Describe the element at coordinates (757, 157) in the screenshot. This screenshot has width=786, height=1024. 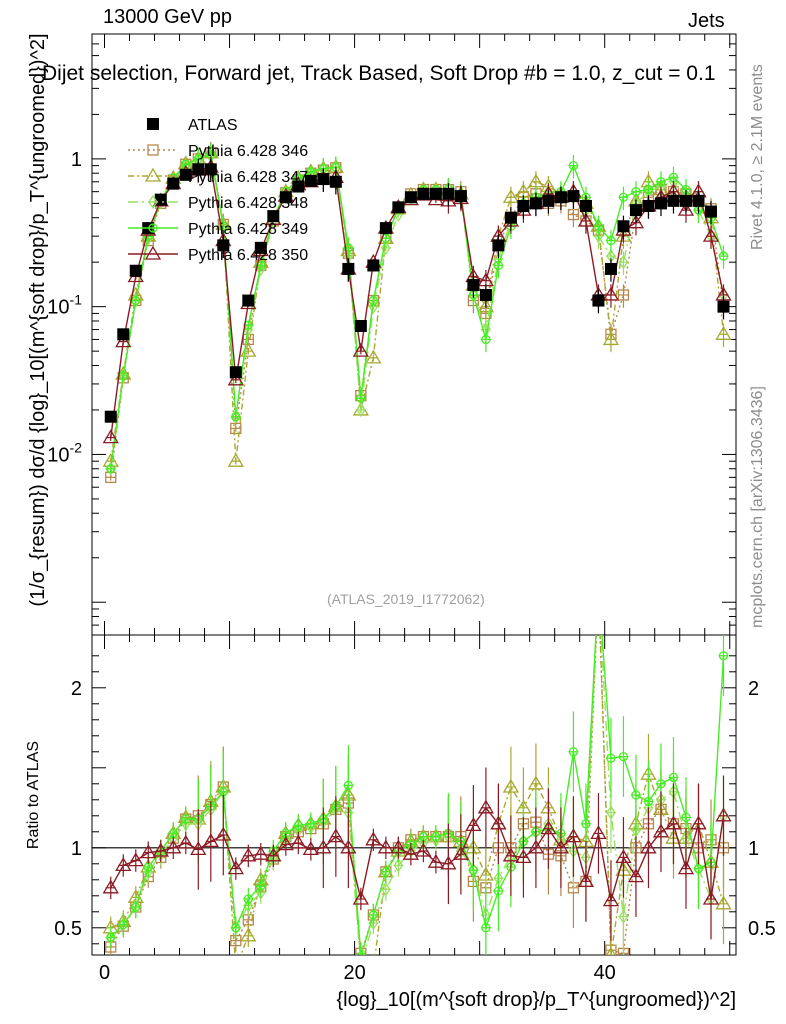
I see `rivet-watermark: Rivet 4.1.0, ≥ 2.1M events` at that location.